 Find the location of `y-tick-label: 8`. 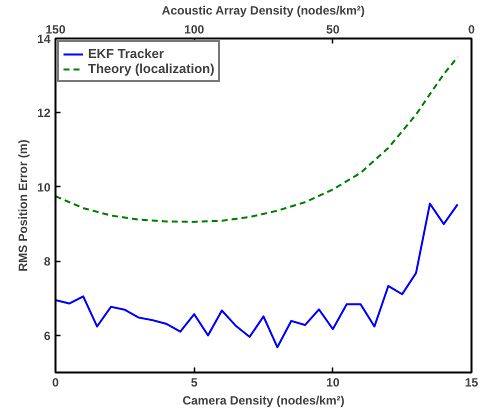

y-tick-label: 8 is located at coordinates (47, 261).